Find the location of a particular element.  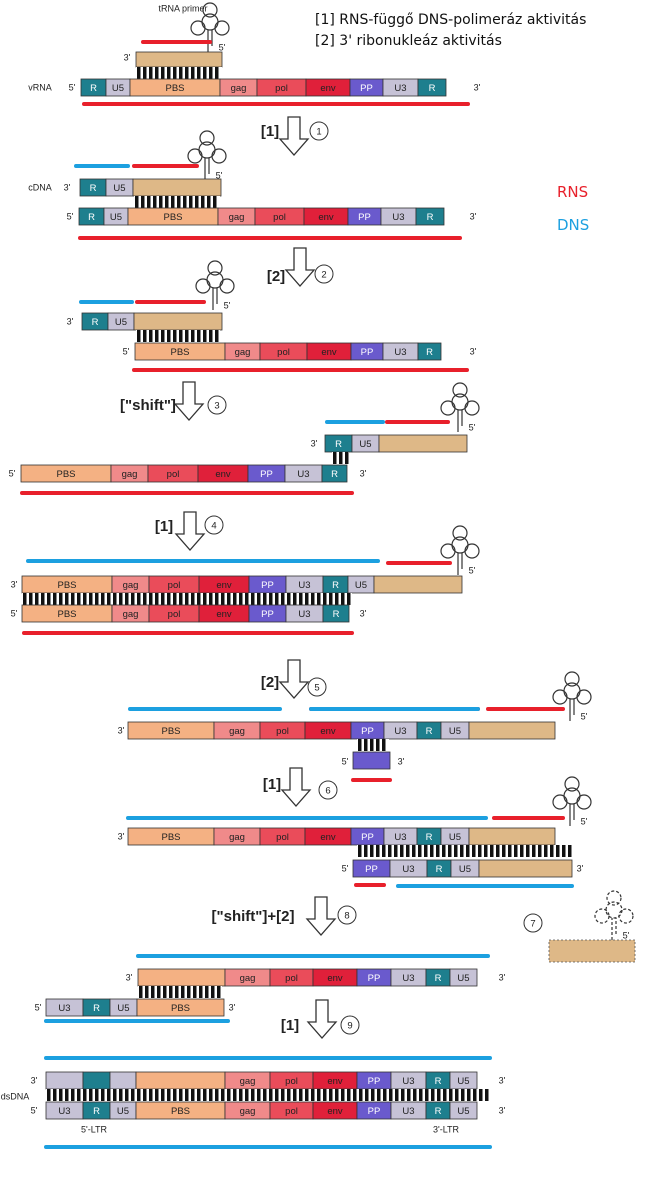

pp-primer-block is located at coordinates (371, 760).